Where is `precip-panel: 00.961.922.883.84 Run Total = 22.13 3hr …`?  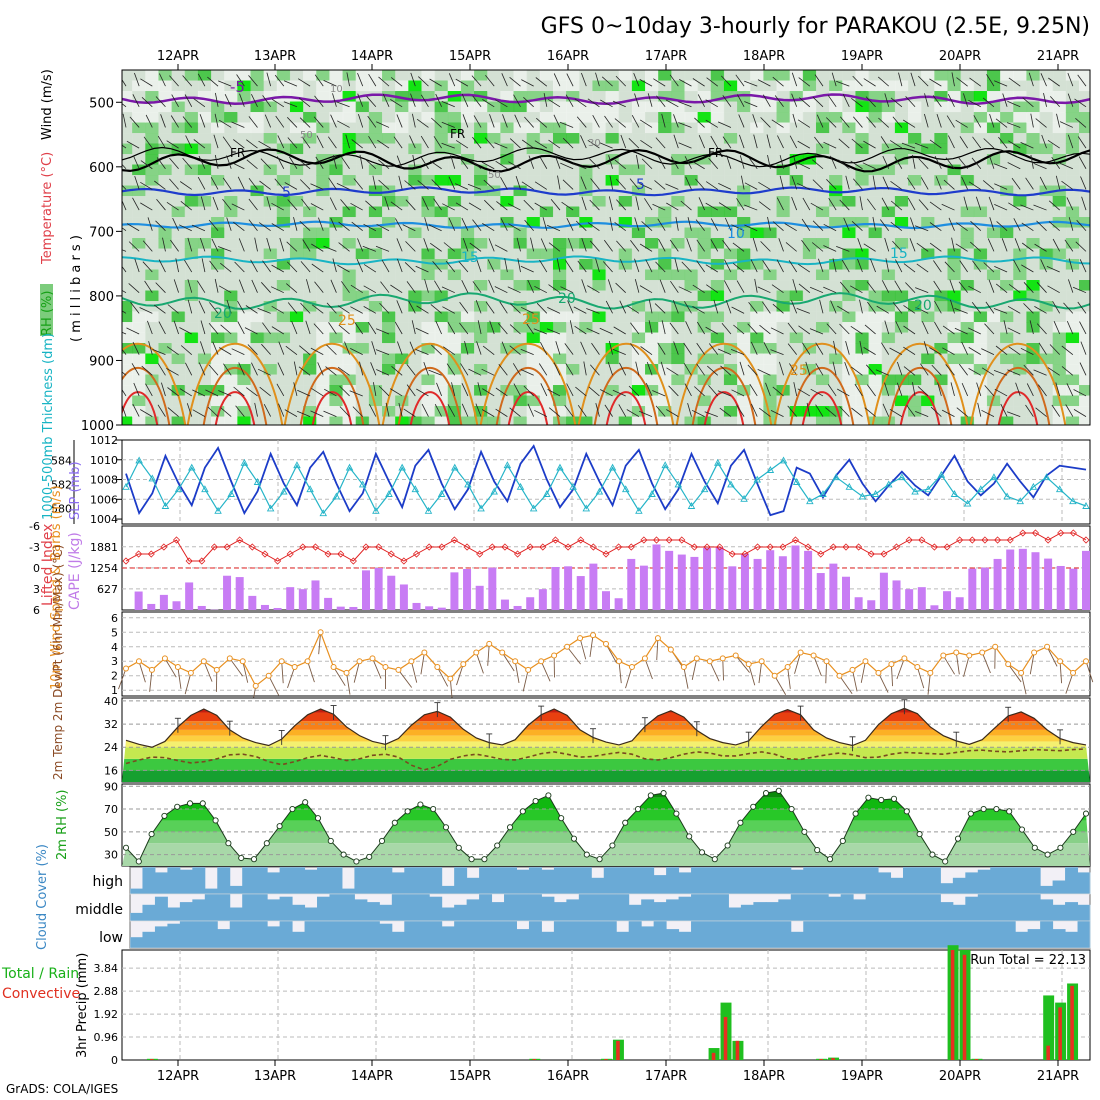
precip-panel: 00.961.922.883.84 Run Total = 22.13 3hr … is located at coordinates (546, 1006).